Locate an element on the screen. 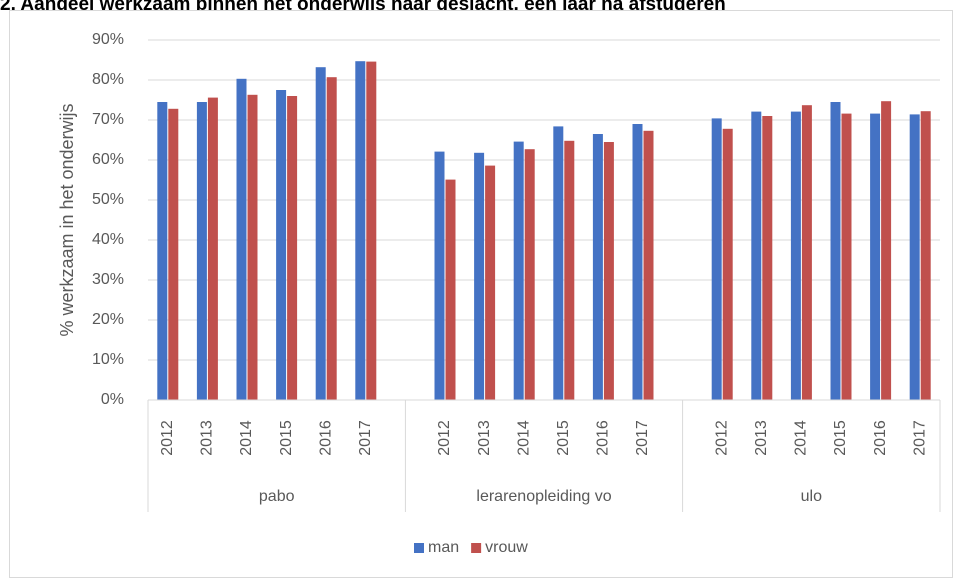  y-axis-tick-labels: 0% 10% 20% 30% 40% 50% 60% 70% 80% 90% is located at coordinates (108, 219).